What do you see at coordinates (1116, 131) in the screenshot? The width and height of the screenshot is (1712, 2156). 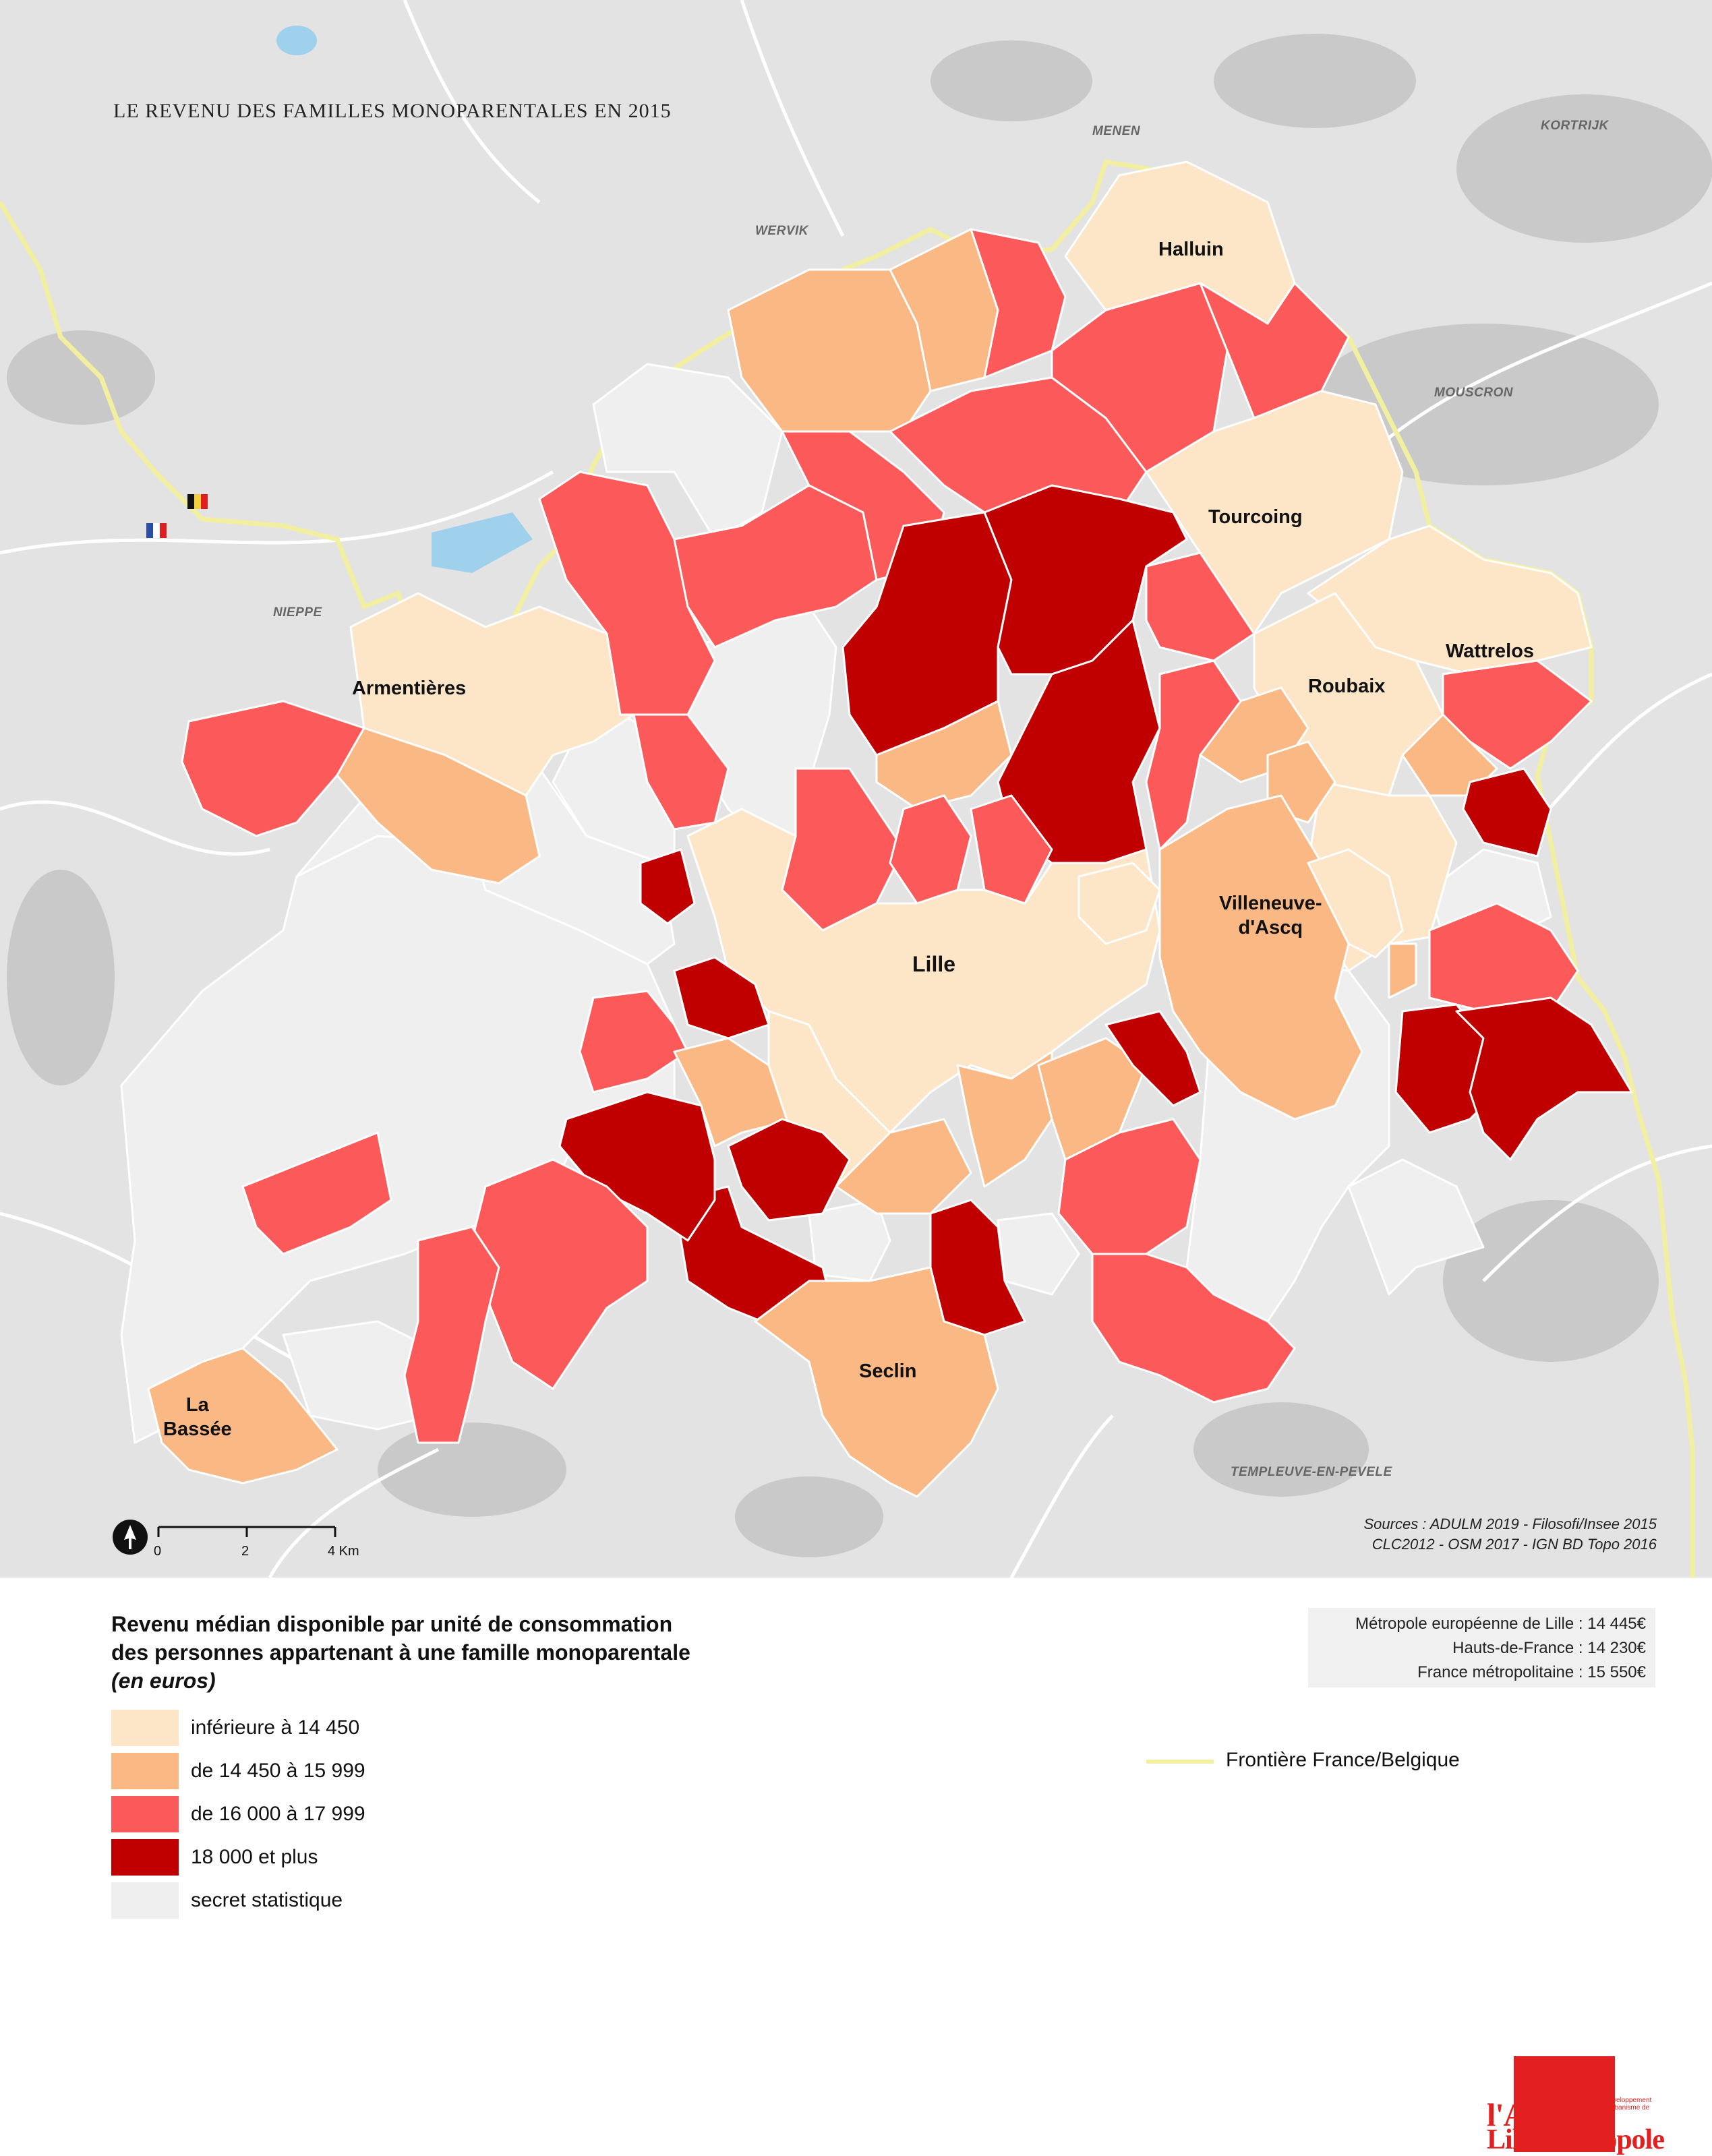 I see `town-label-menen: MENEN` at bounding box center [1116, 131].